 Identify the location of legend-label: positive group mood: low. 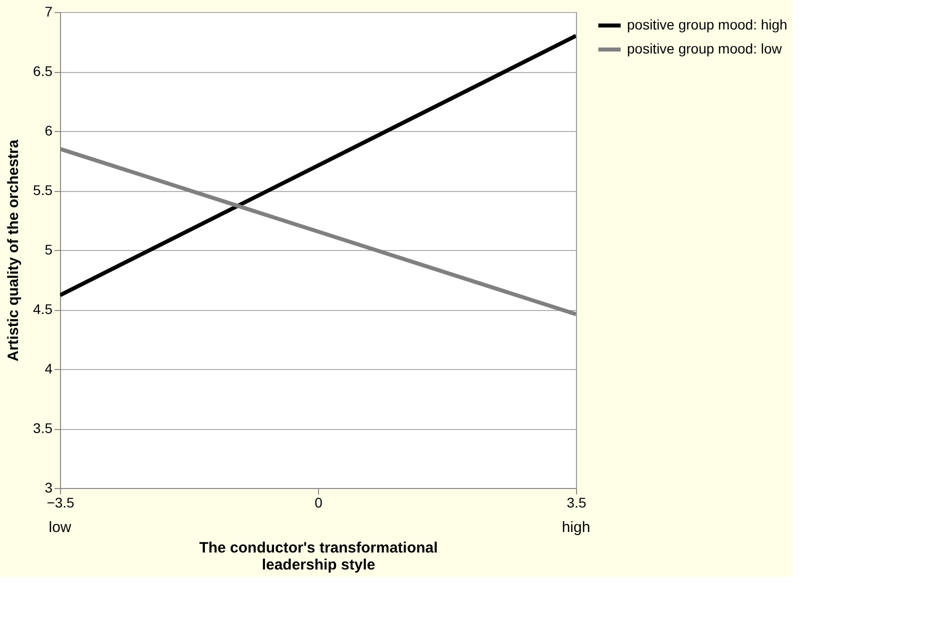
(705, 48).